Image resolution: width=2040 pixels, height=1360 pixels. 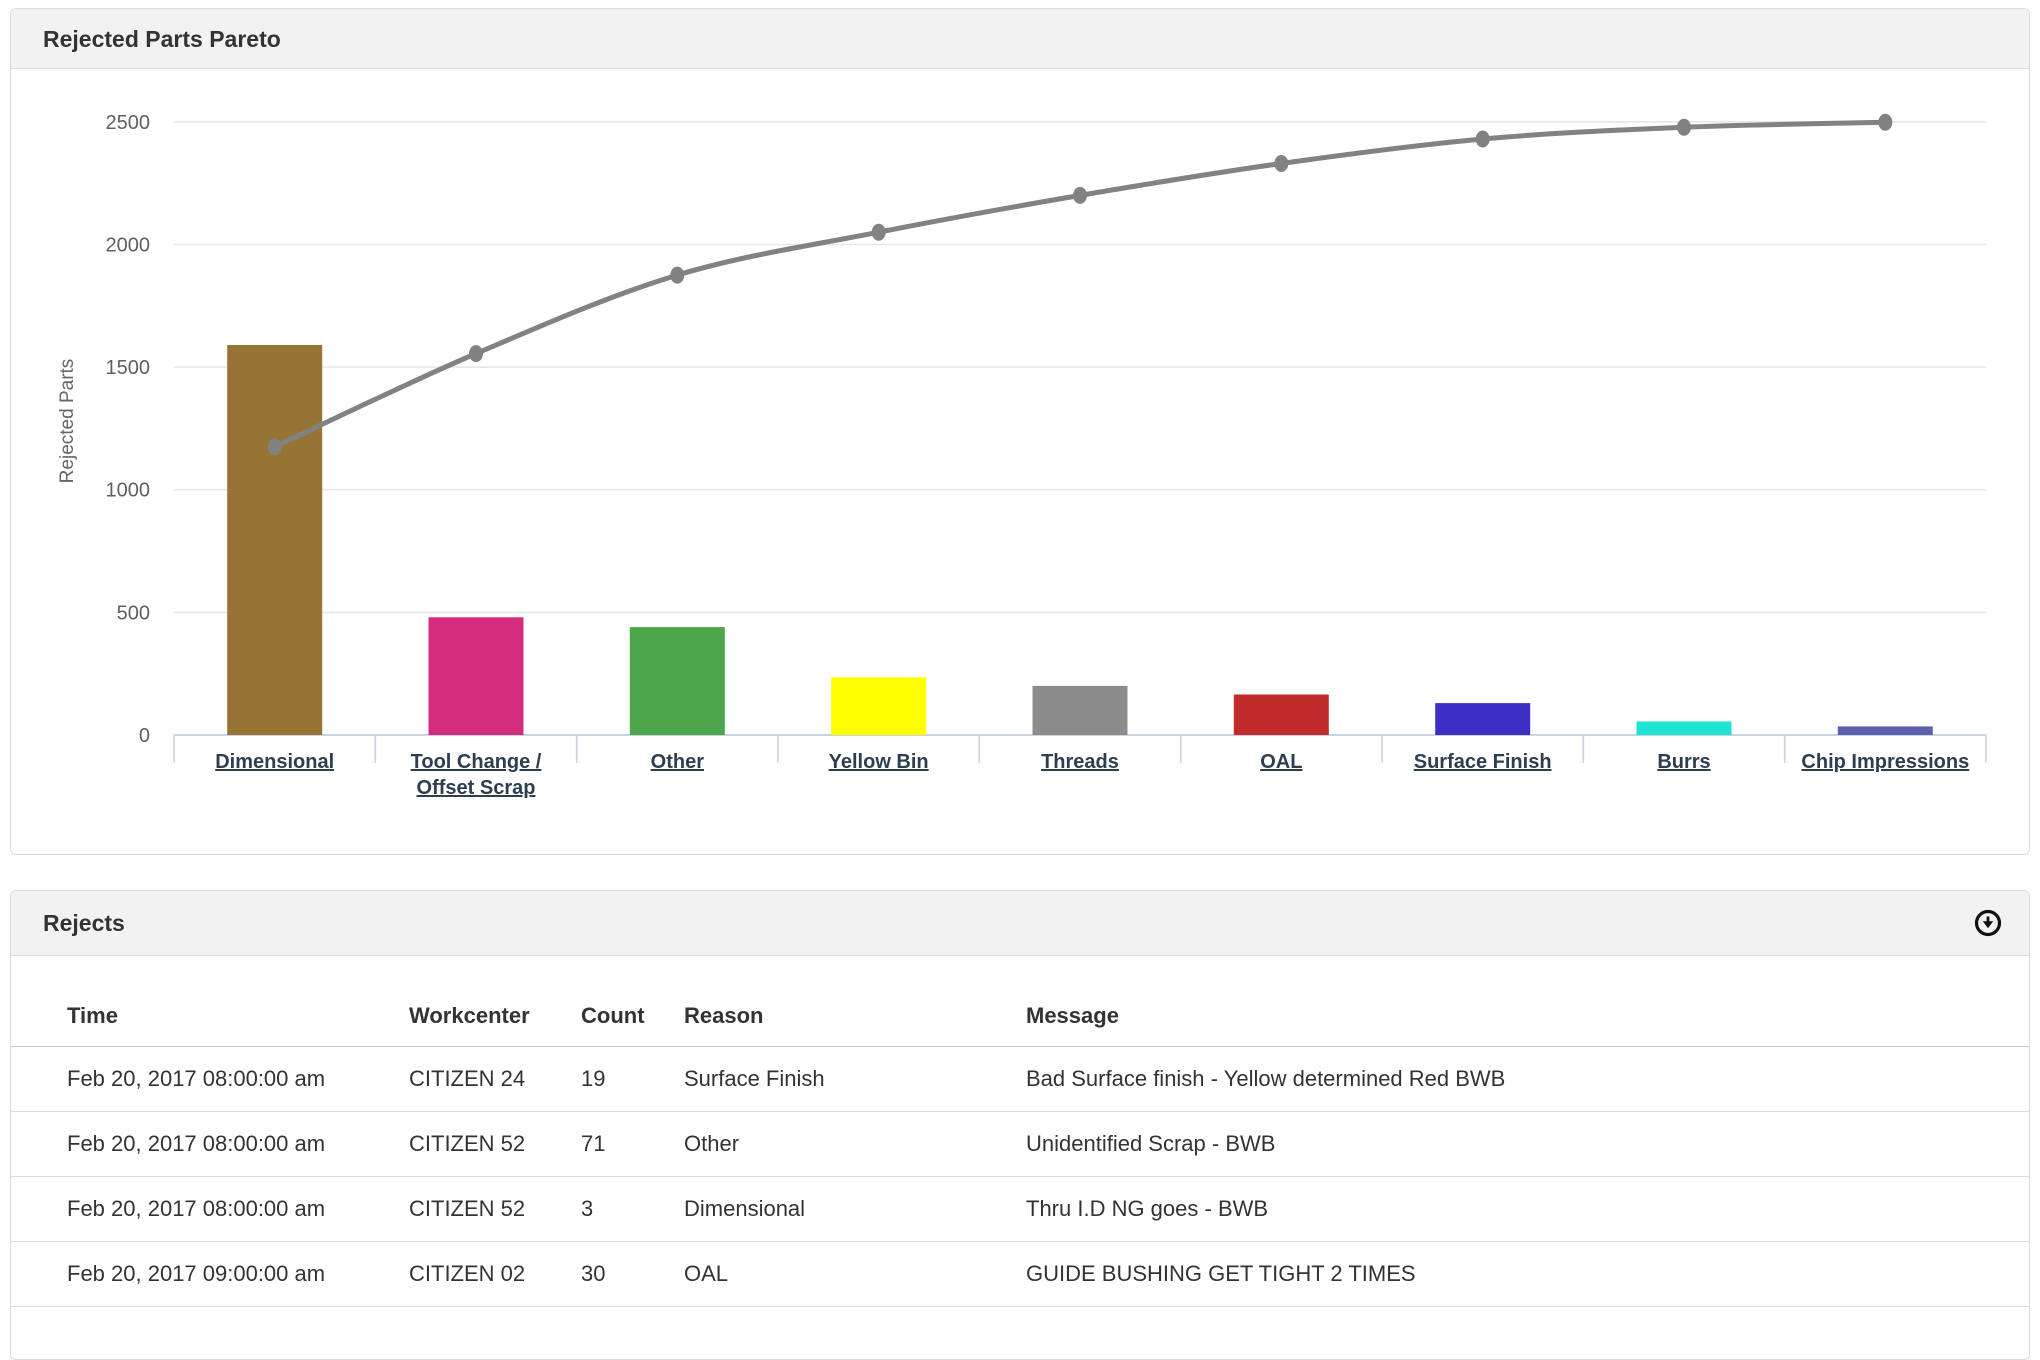 What do you see at coordinates (495, 1079) in the screenshot?
I see `cell-workcenter: CITIZEN 24` at bounding box center [495, 1079].